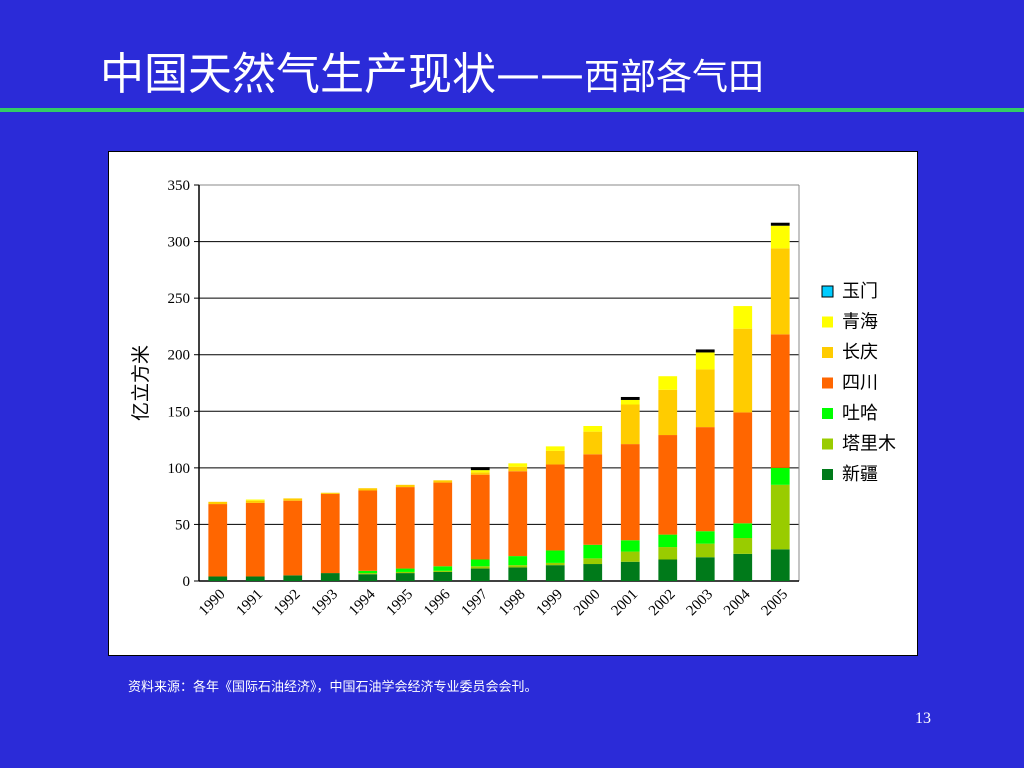 The image size is (1024, 768). Describe the element at coordinates (630, 546) in the screenshot. I see `bar-segment-吐哈-2001` at that location.